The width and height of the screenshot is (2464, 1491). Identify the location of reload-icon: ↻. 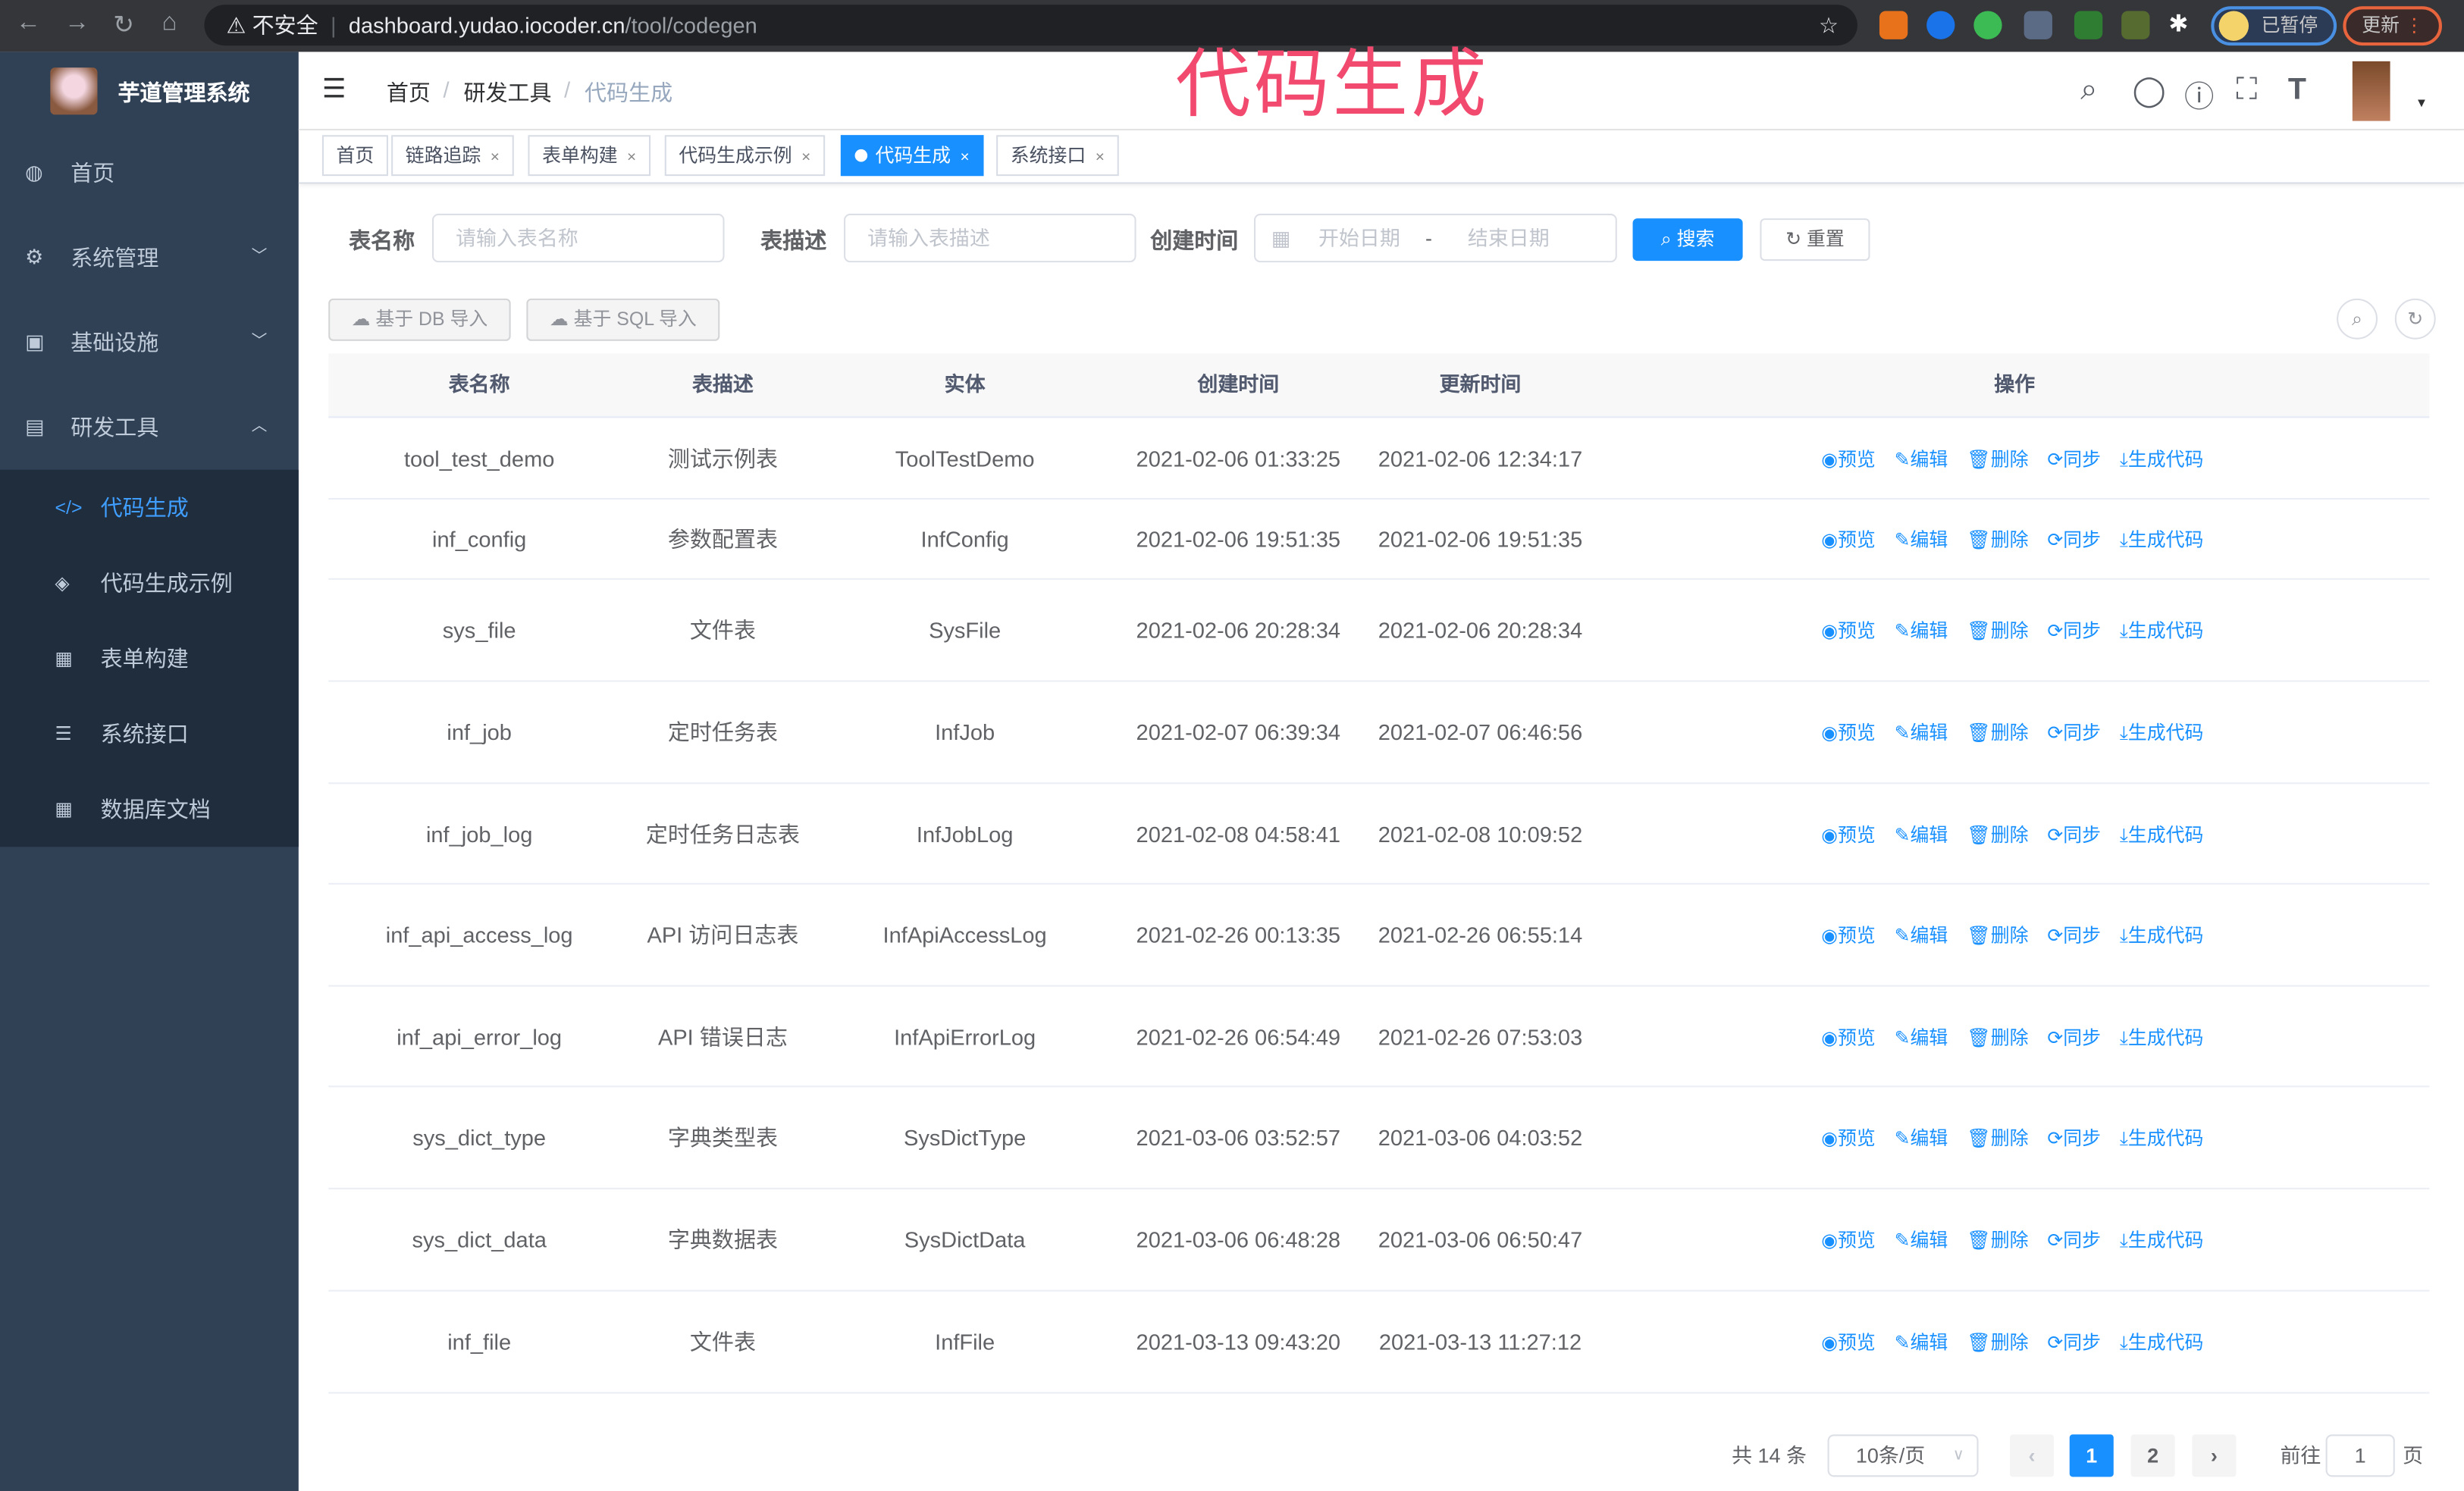
(124, 25).